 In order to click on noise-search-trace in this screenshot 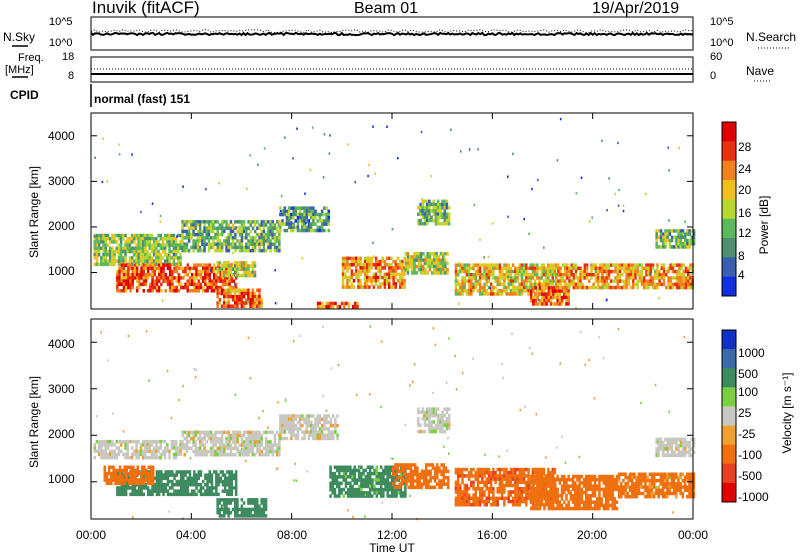, I will do `click(392, 31)`.